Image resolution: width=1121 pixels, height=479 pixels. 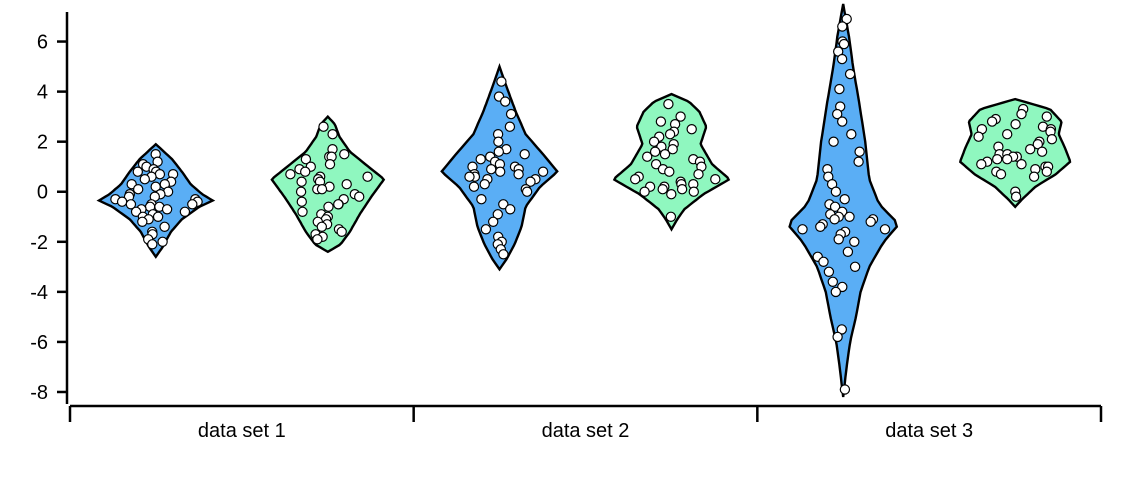 What do you see at coordinates (586, 431) in the screenshot?
I see `x-category-label: data set 2` at bounding box center [586, 431].